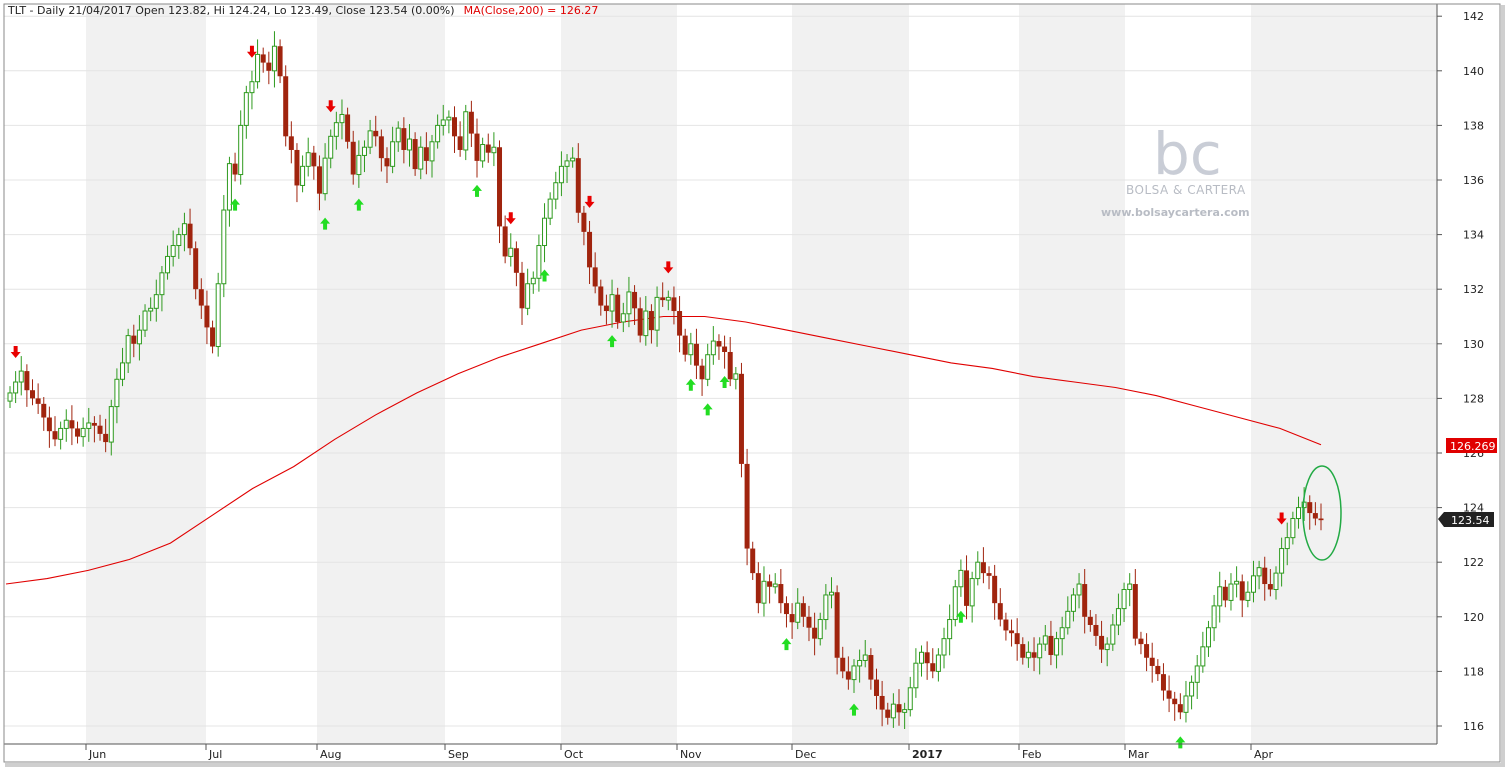 This screenshot has width=1510, height=778. Describe the element at coordinates (1473, 344) in the screenshot. I see `price-tick-label: 130` at that location.